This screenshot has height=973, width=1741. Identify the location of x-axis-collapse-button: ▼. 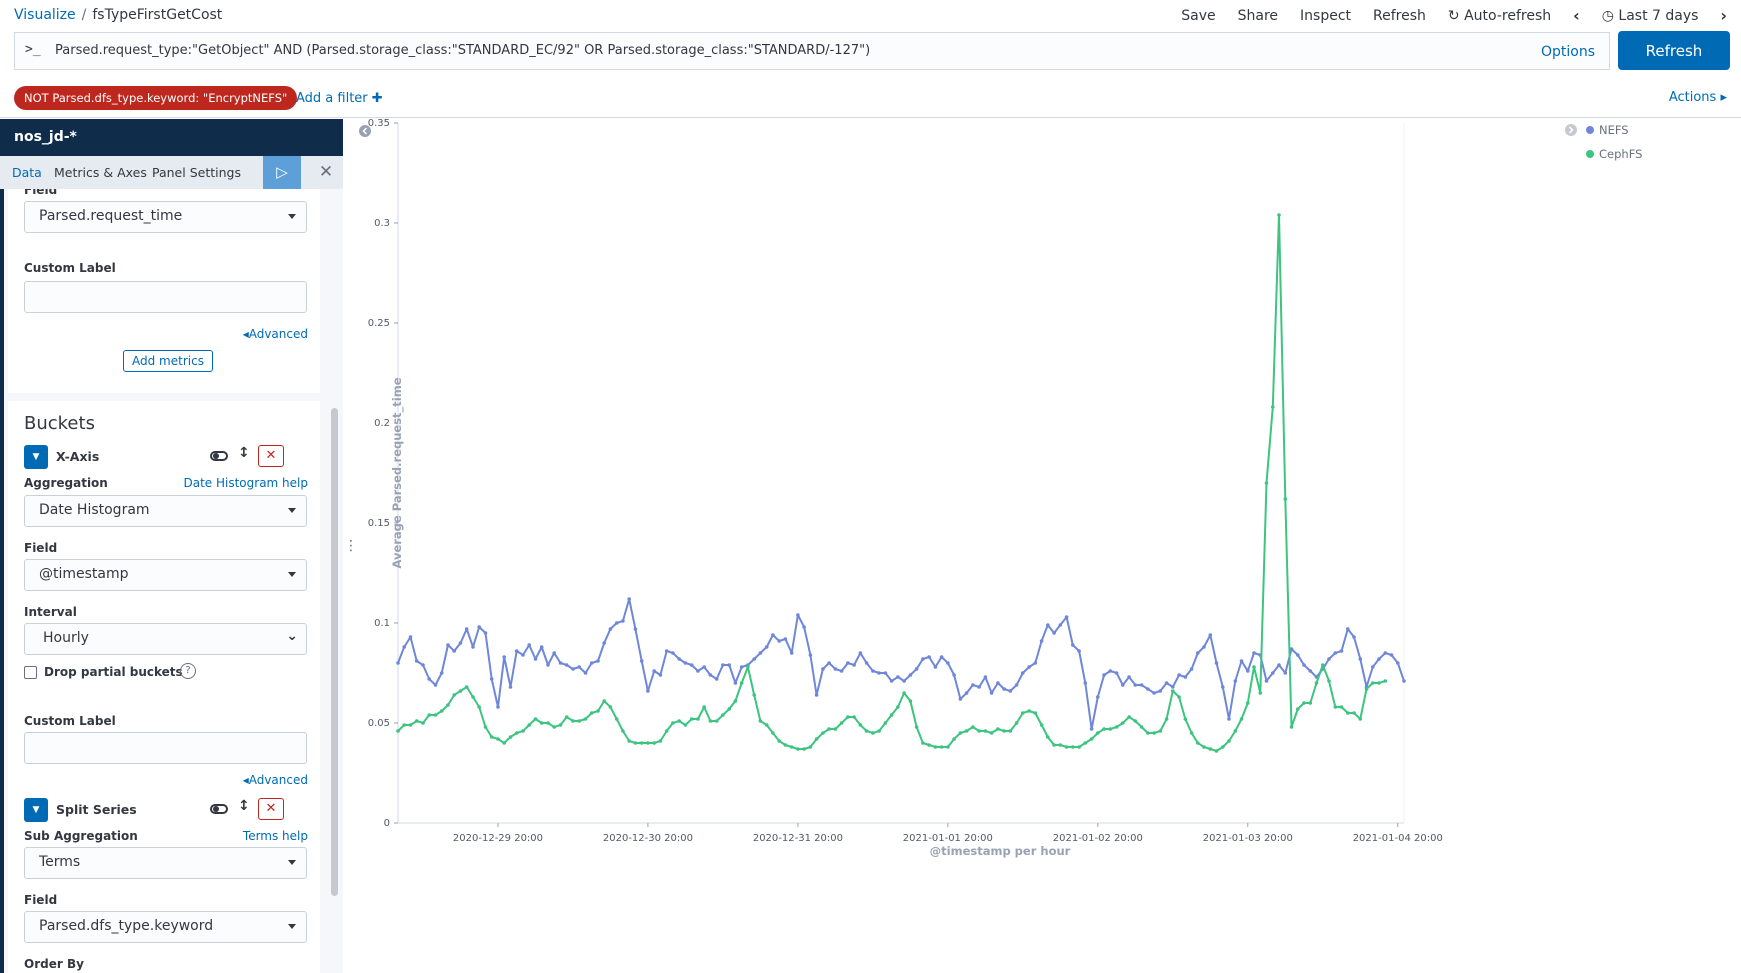
(36, 457).